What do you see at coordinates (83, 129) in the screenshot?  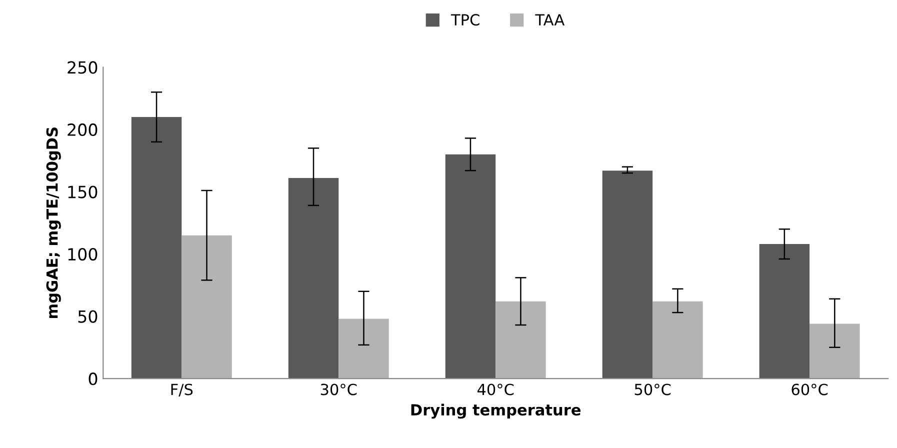 I see `y-tick-label: 200` at bounding box center [83, 129].